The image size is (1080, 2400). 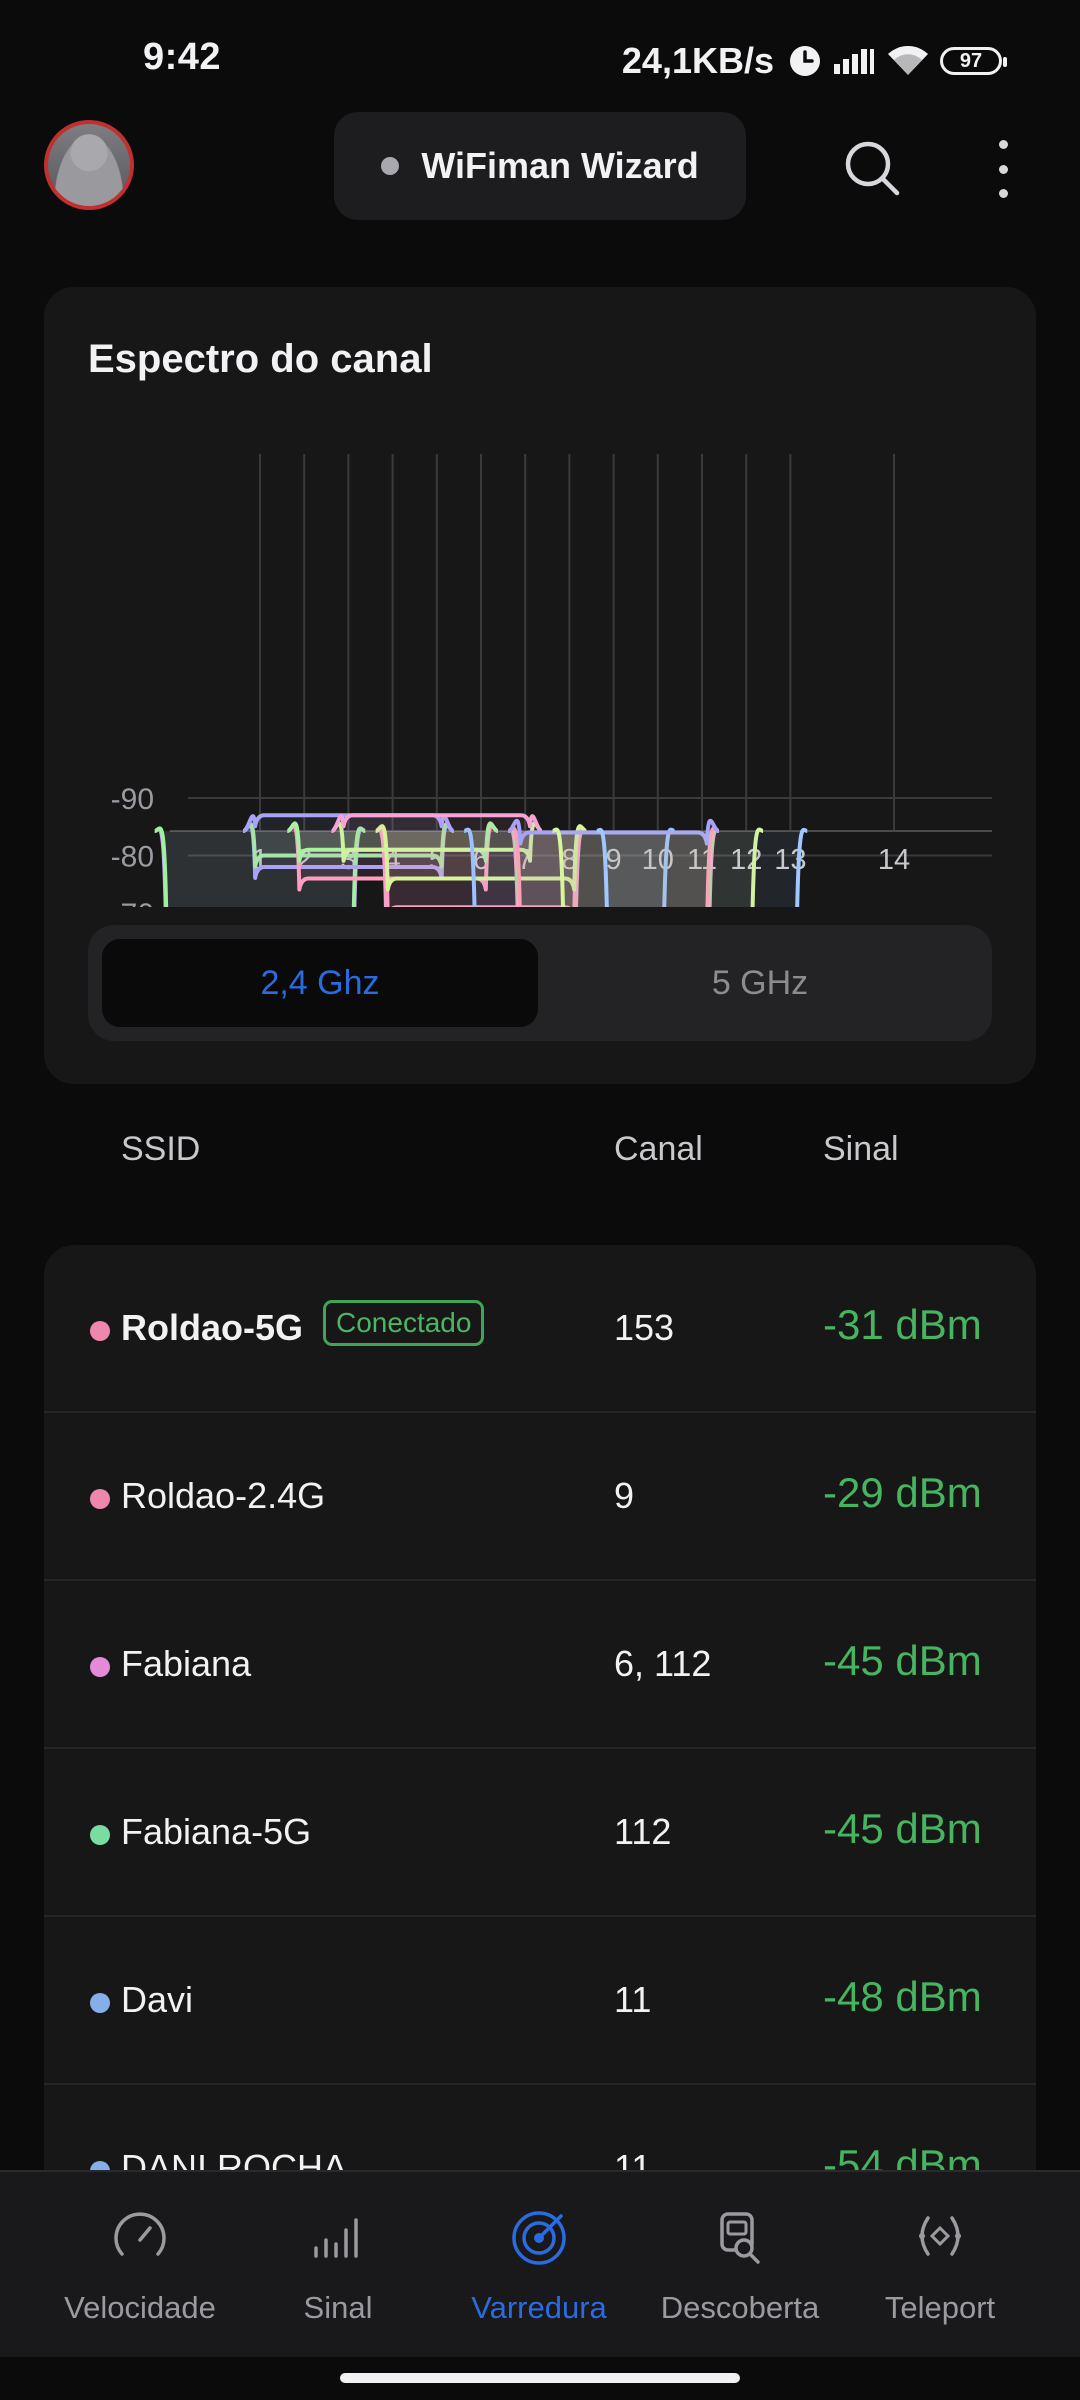 I want to click on wizard-button: WiFiman Wizard, so click(x=540, y=166).